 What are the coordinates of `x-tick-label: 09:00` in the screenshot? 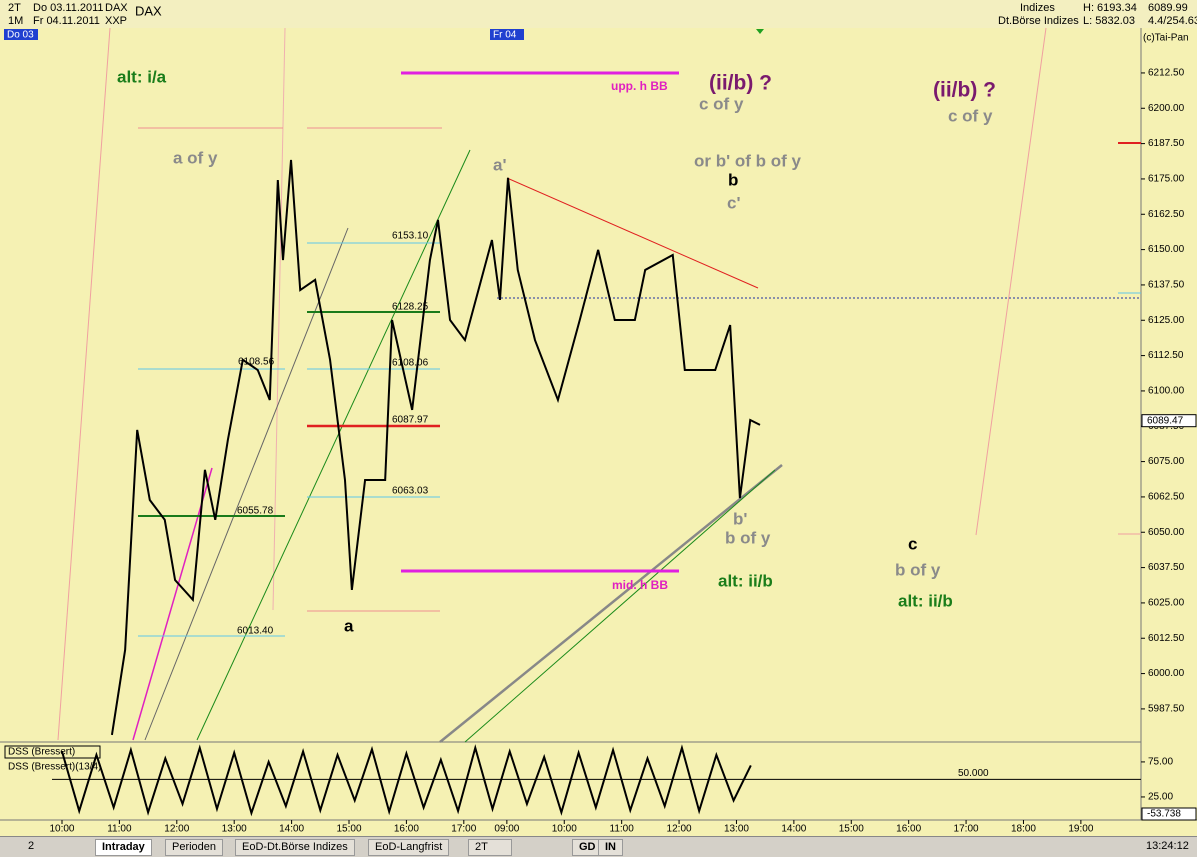 It's located at (506, 829).